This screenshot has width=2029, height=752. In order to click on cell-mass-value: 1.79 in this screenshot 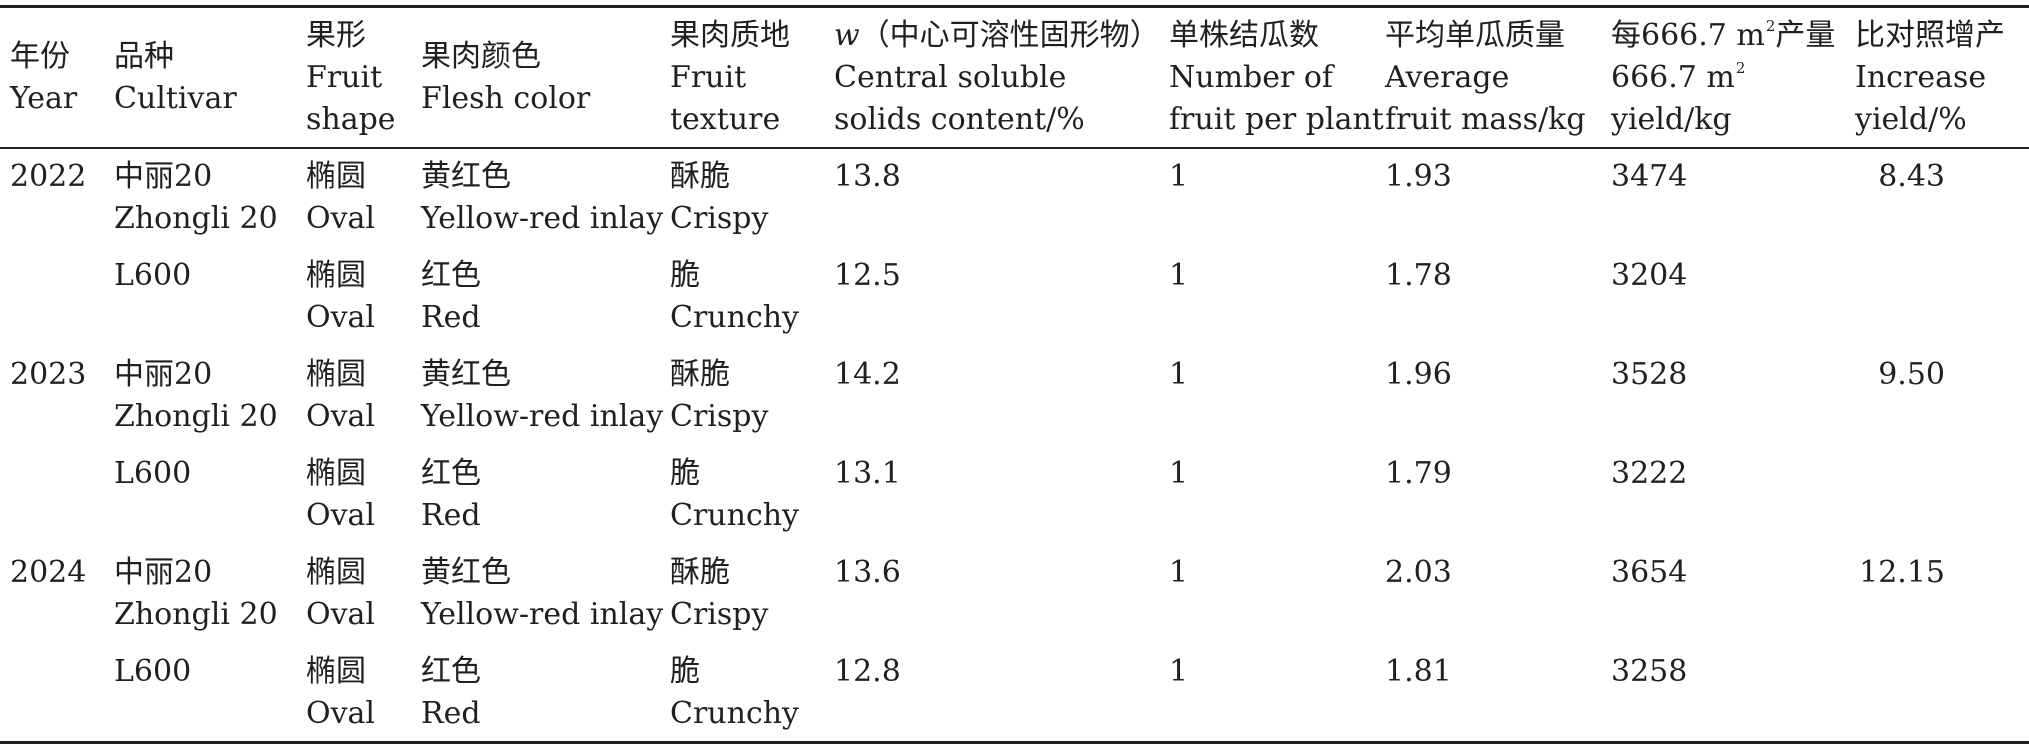, I will do `click(1418, 473)`.